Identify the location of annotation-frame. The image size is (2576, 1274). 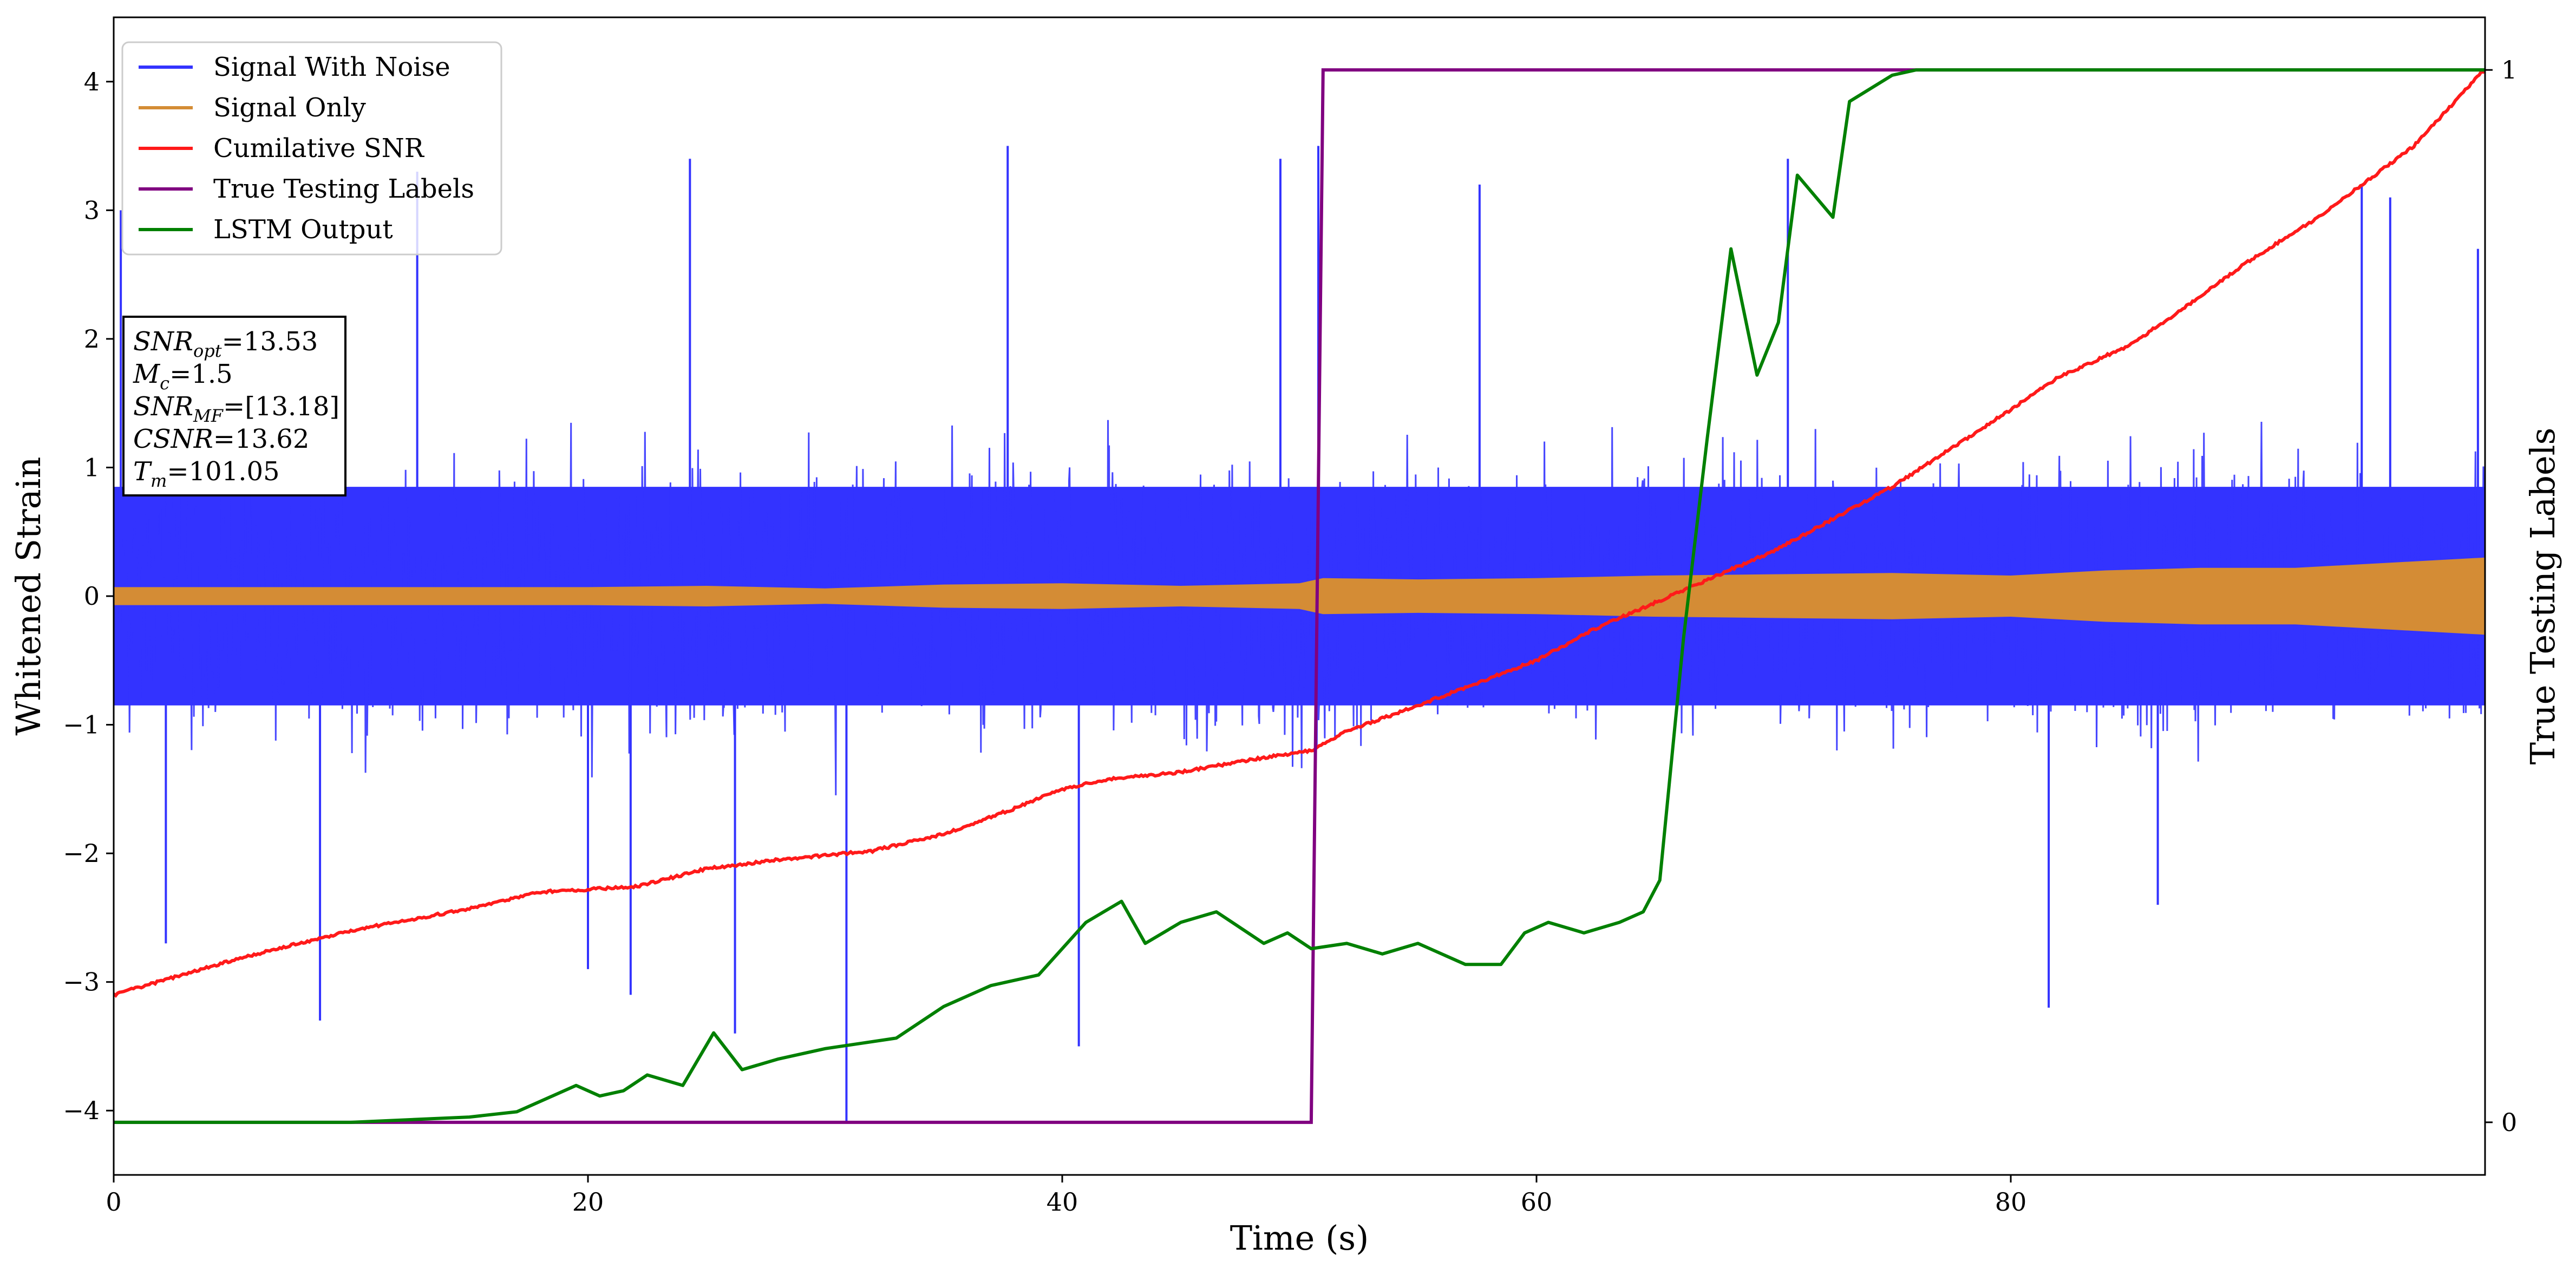
(234, 406).